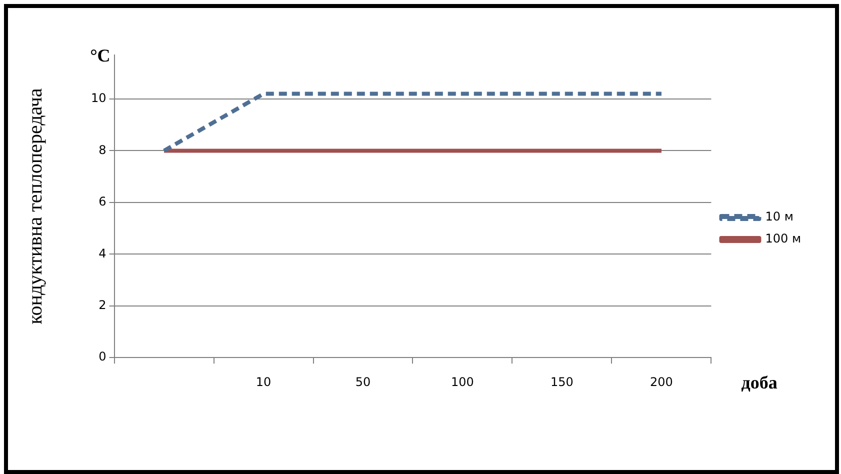 The height and width of the screenshot is (474, 841). I want to click on text: °C, so click(100, 56).